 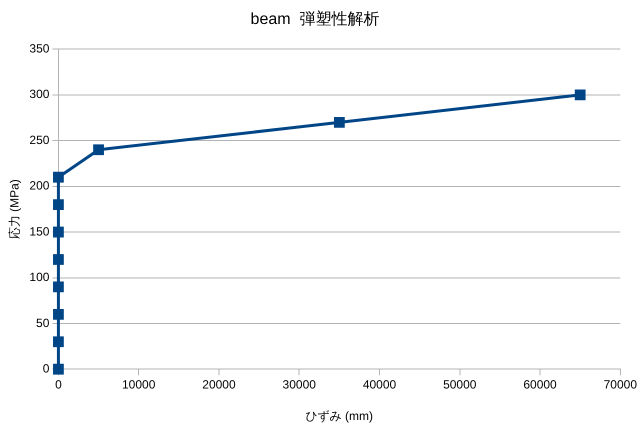 What do you see at coordinates (340, 416) in the screenshot?
I see `x-axis-title: ひずみ (mm)` at bounding box center [340, 416].